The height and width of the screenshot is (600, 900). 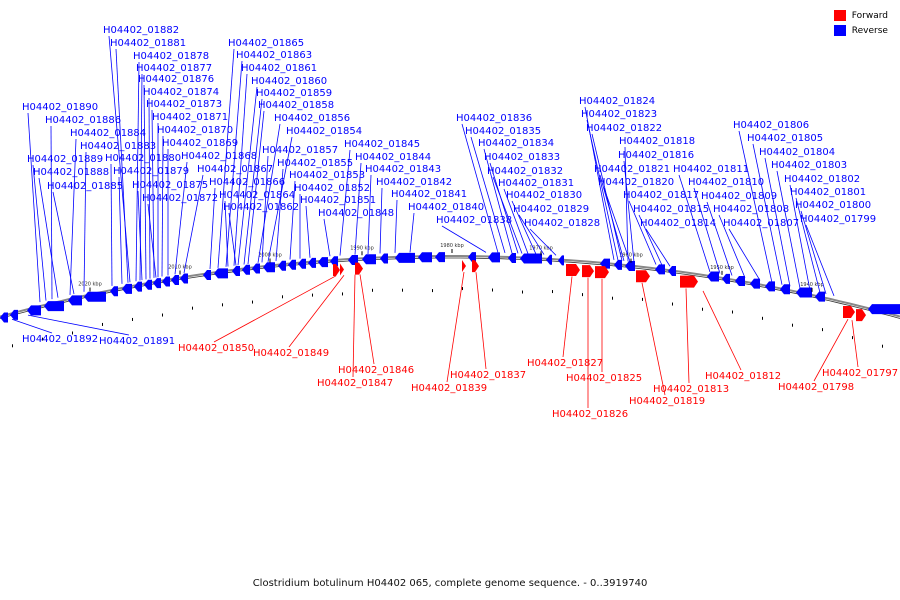 What do you see at coordinates (812, 285) in the screenshot?
I see `axis-tick-label: 1940 kbp` at bounding box center [812, 285].